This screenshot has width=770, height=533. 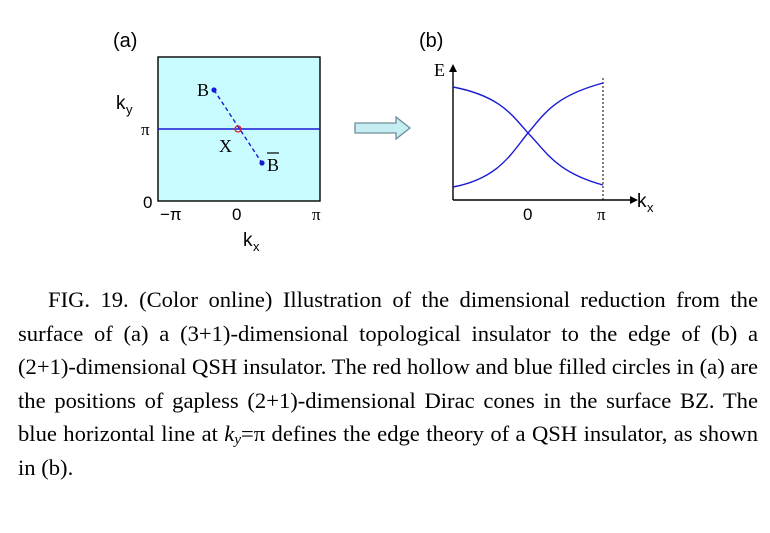 I want to click on panel-b-label: (b), so click(x=431, y=41).